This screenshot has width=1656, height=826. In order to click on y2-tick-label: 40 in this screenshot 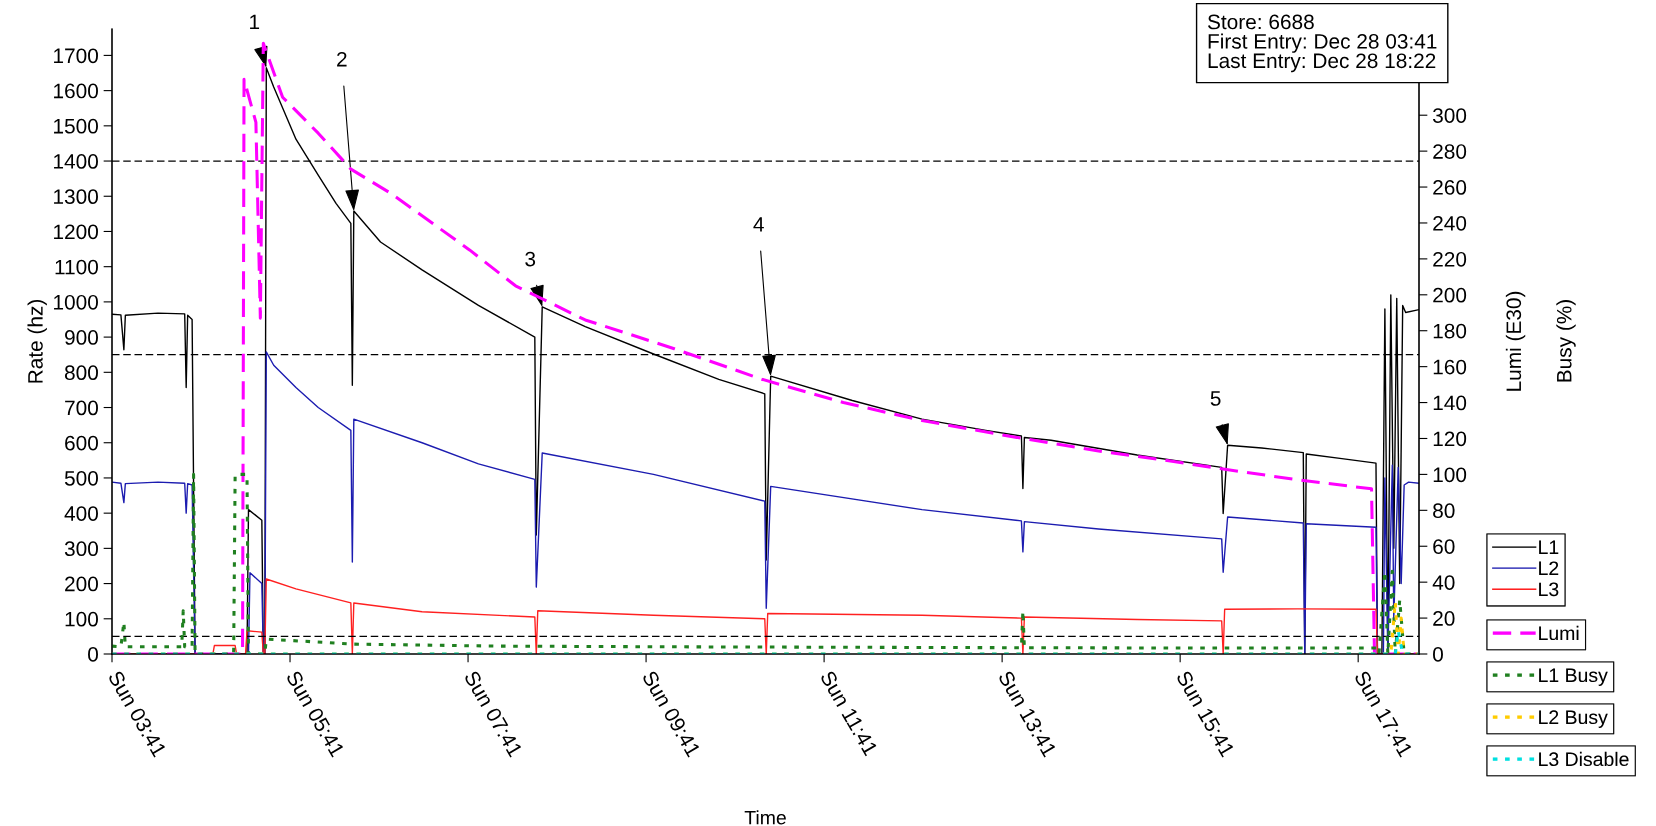, I will do `click(1443, 582)`.